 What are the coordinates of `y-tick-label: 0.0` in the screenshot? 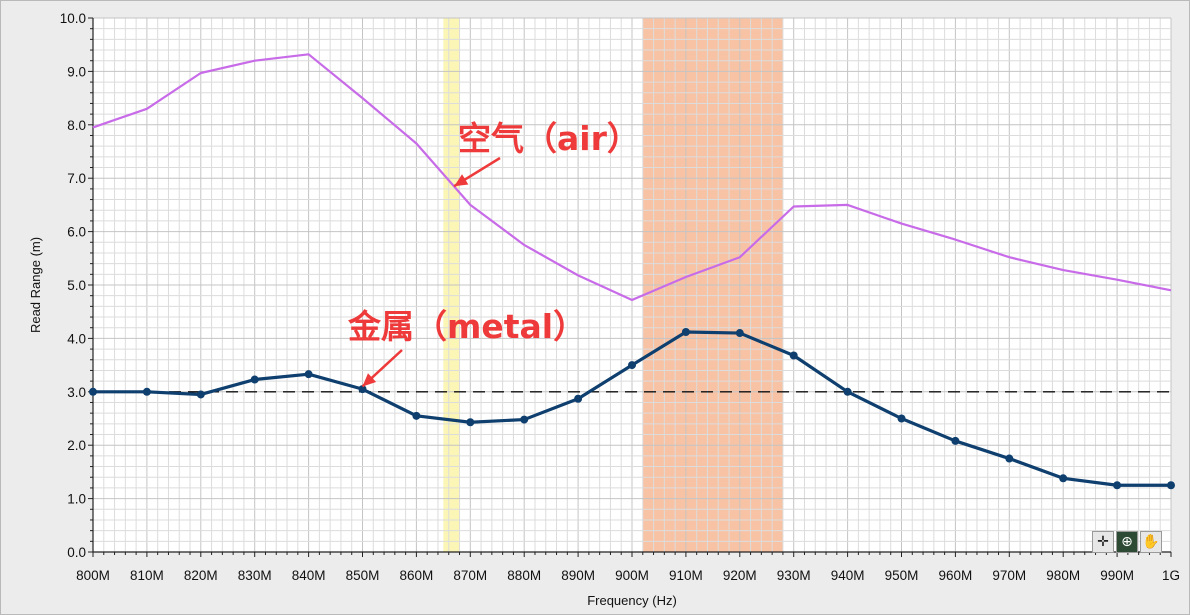 It's located at (76, 552).